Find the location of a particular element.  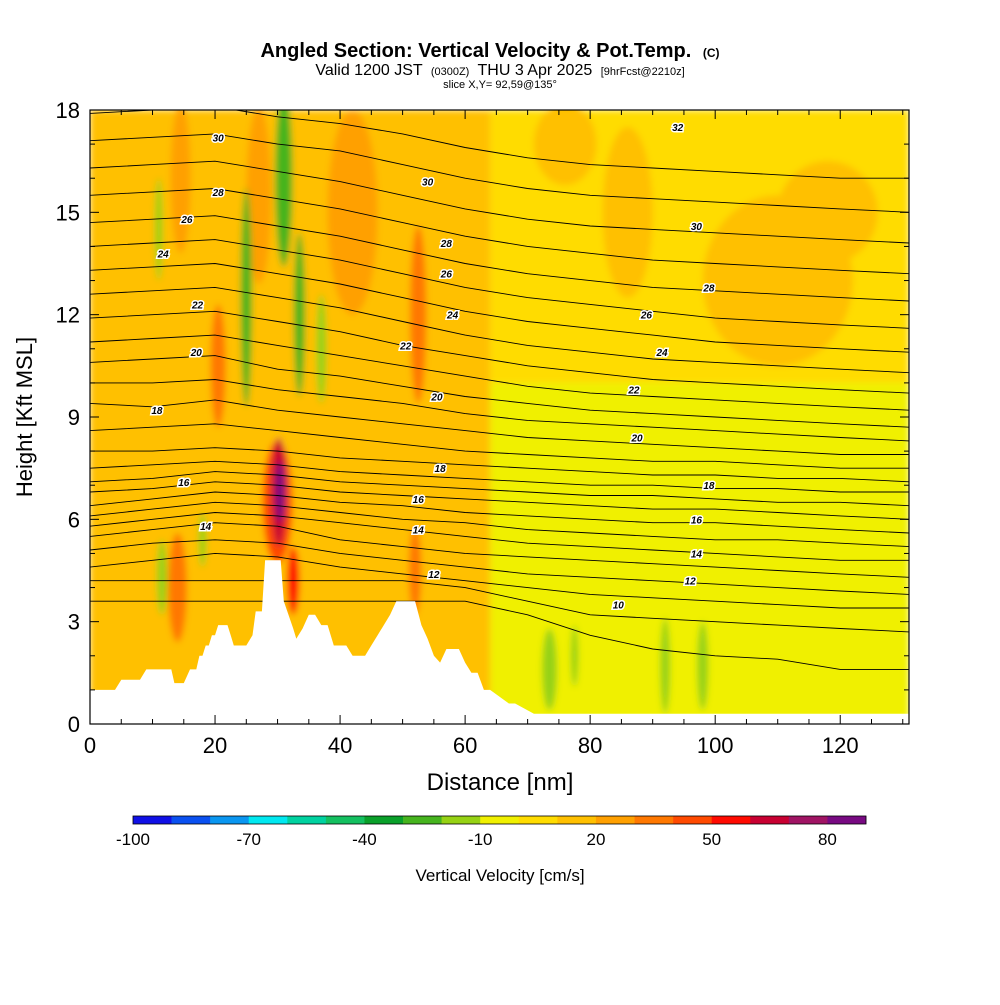

terrain-profile is located at coordinates (499, 642).